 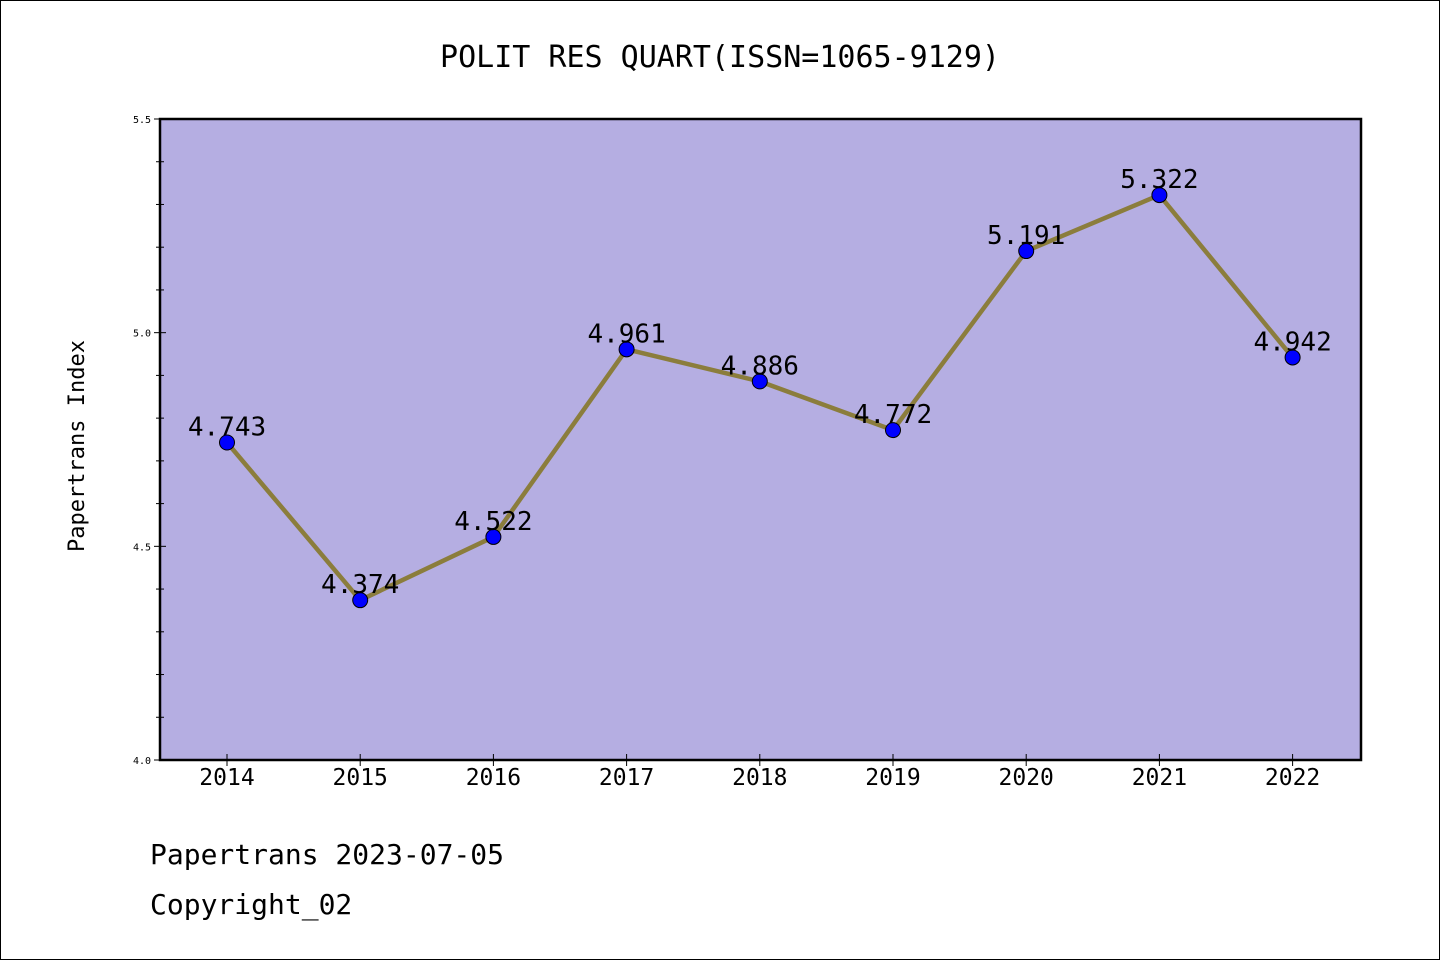 I want to click on data-label: 4.886, so click(x=760, y=366).